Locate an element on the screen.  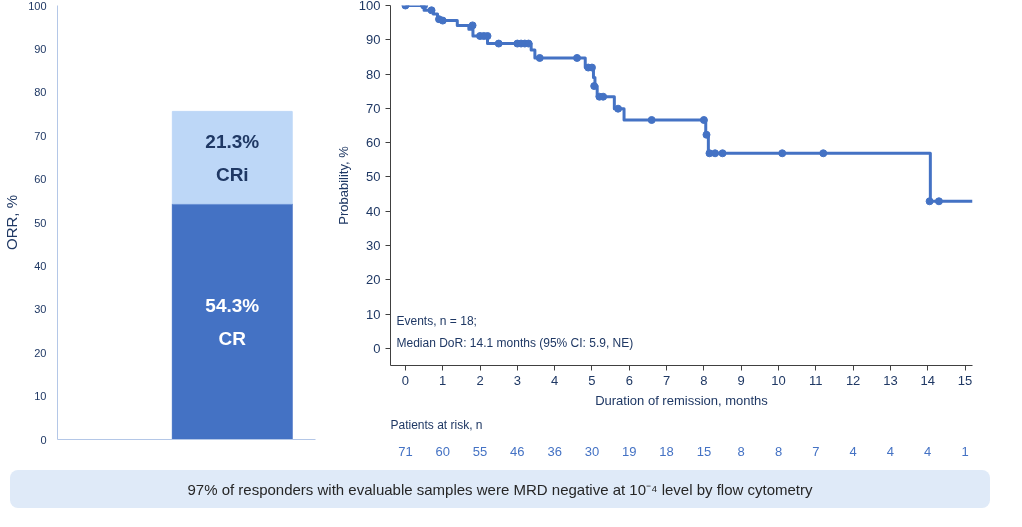
text: 7 is located at coordinates (816, 451).